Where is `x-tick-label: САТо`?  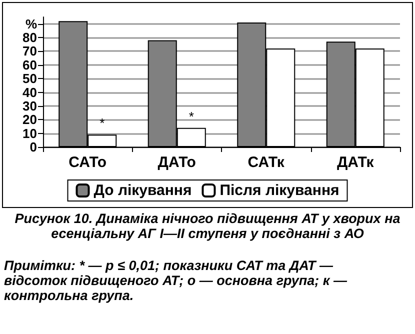 x-tick-label: САТо is located at coordinates (87, 162).